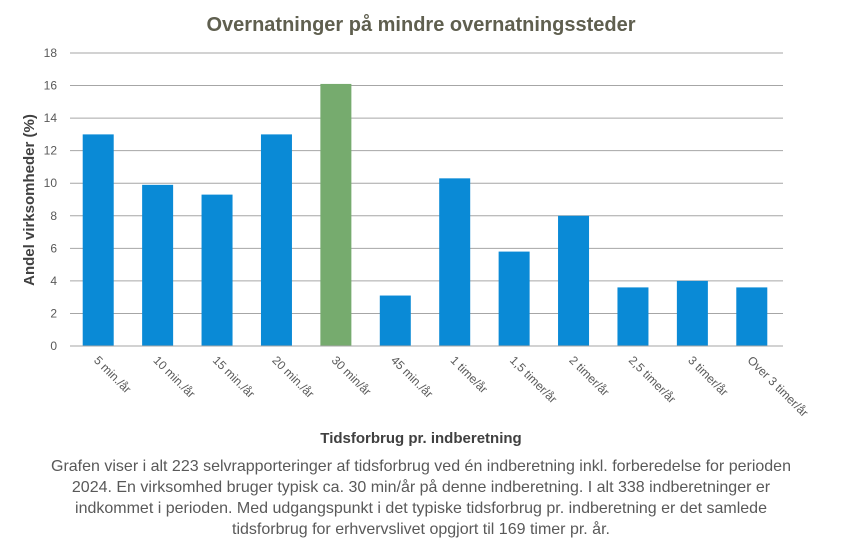 This screenshot has width=842, height=558. What do you see at coordinates (778, 386) in the screenshot?
I see `x-tick-label: Over 3 timer/år` at bounding box center [778, 386].